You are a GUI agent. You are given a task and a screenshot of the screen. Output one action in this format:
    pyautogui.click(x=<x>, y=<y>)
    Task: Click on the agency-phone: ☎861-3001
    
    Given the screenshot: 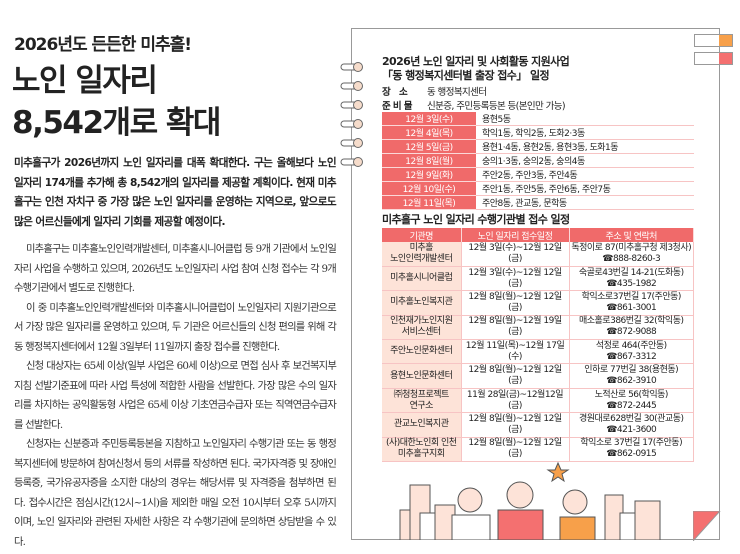 What is the action you would take?
    pyautogui.click(x=631, y=307)
    